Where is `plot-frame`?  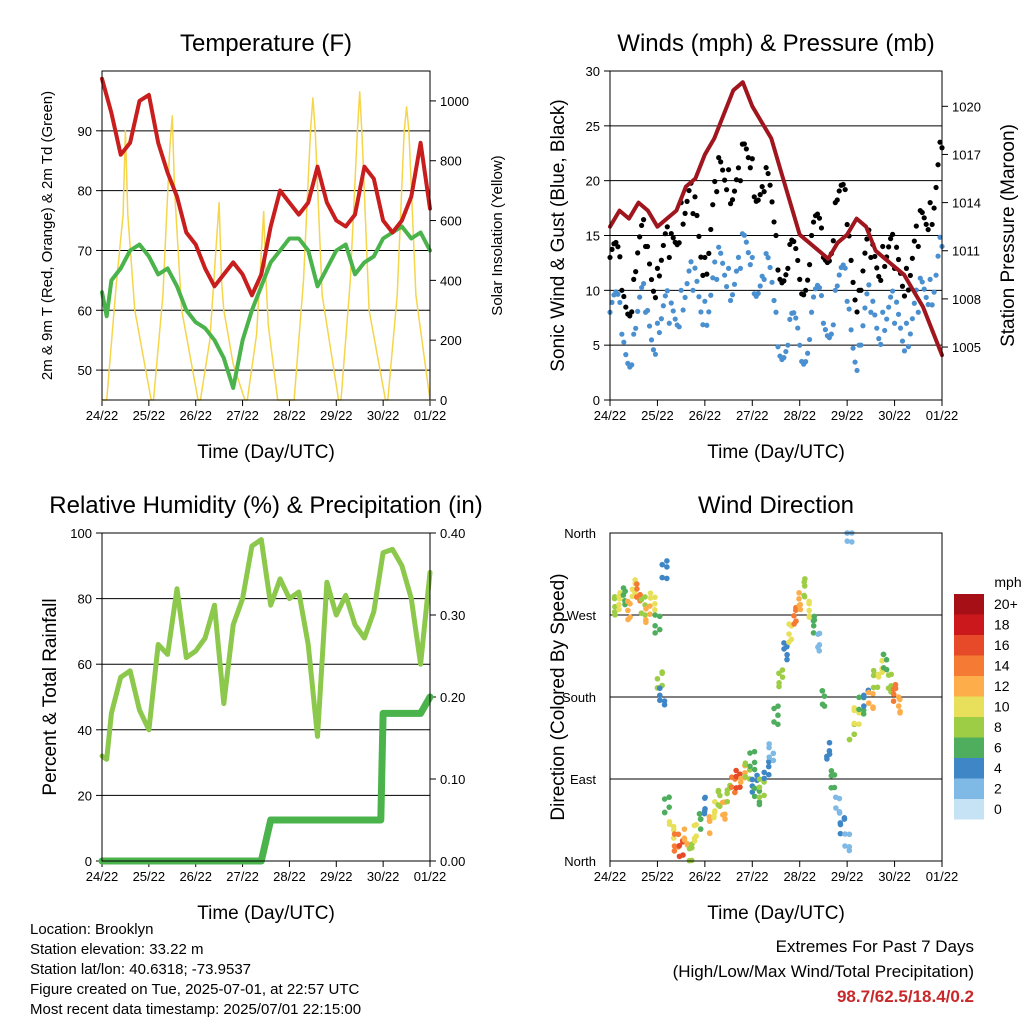
plot-frame is located at coordinates (776, 235).